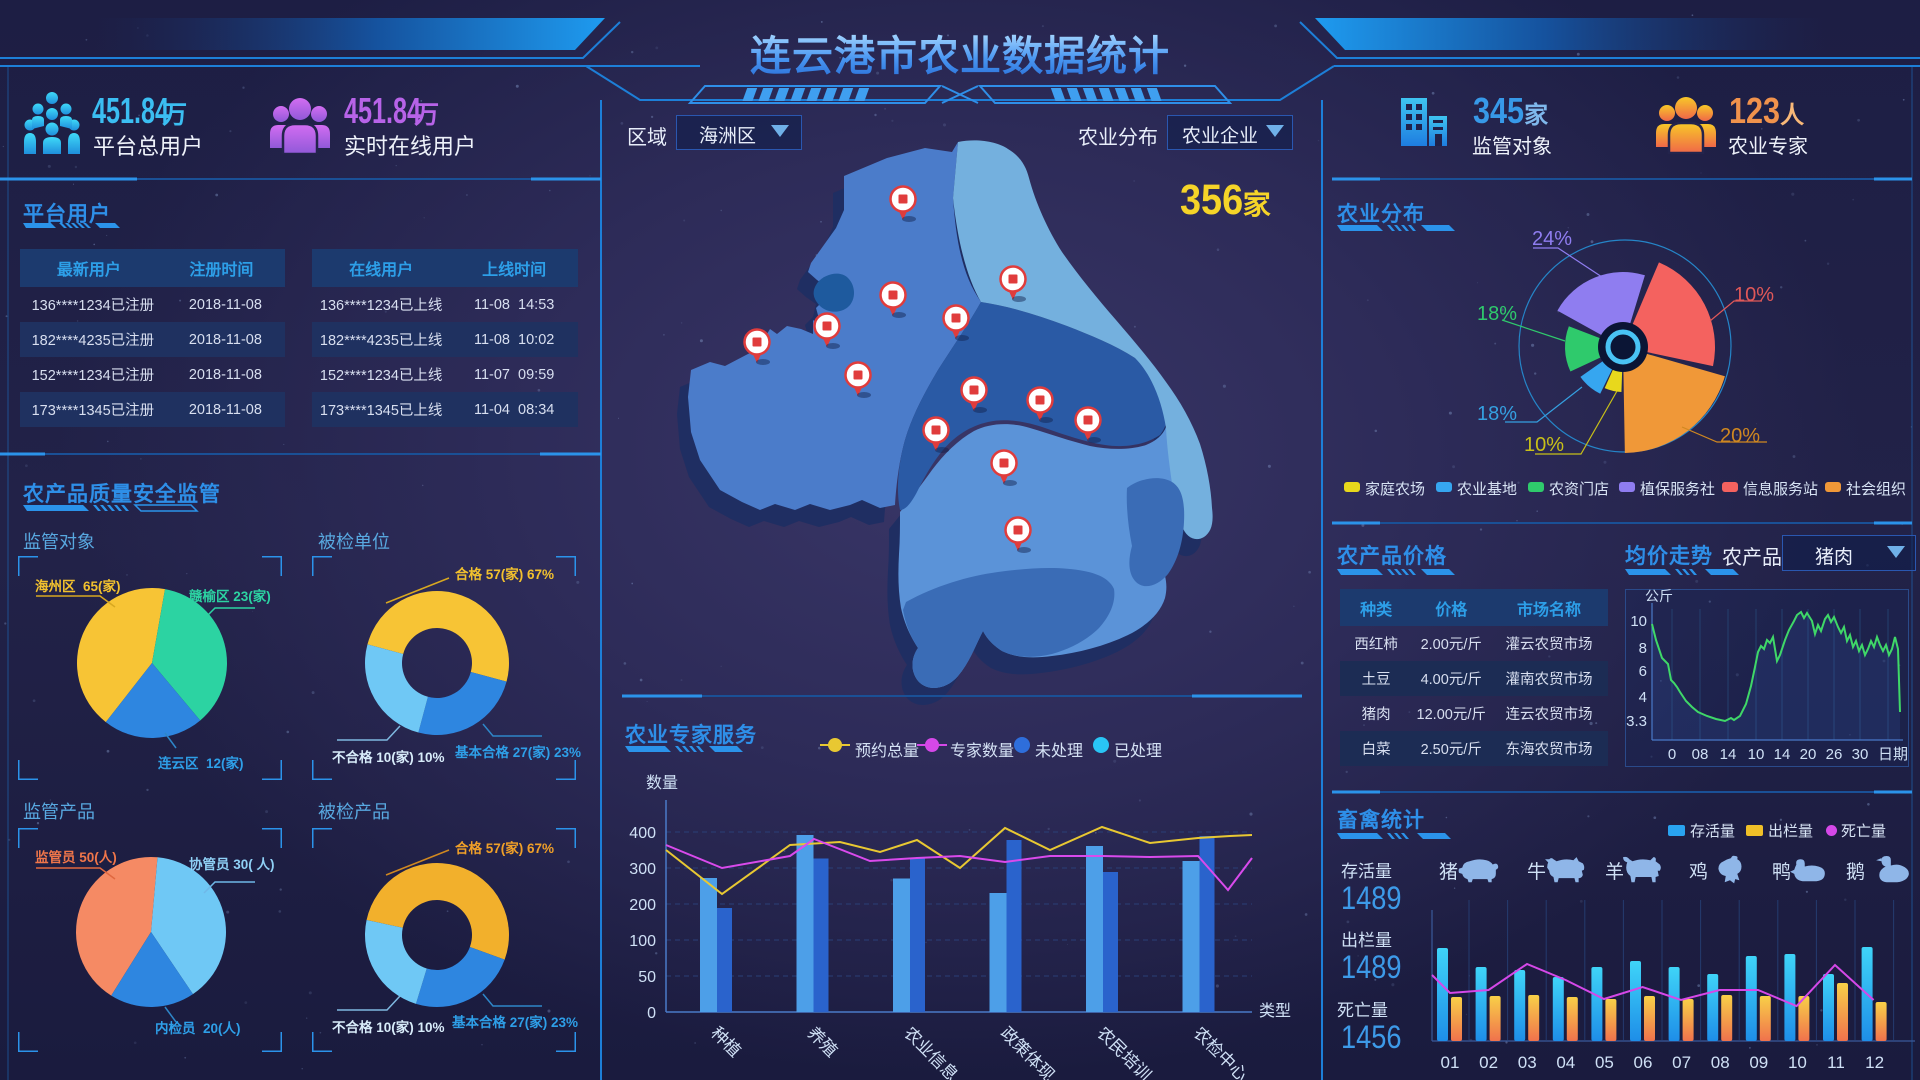 The image size is (1920, 1080). I want to click on svg-text: 养殖, so click(822, 1041).